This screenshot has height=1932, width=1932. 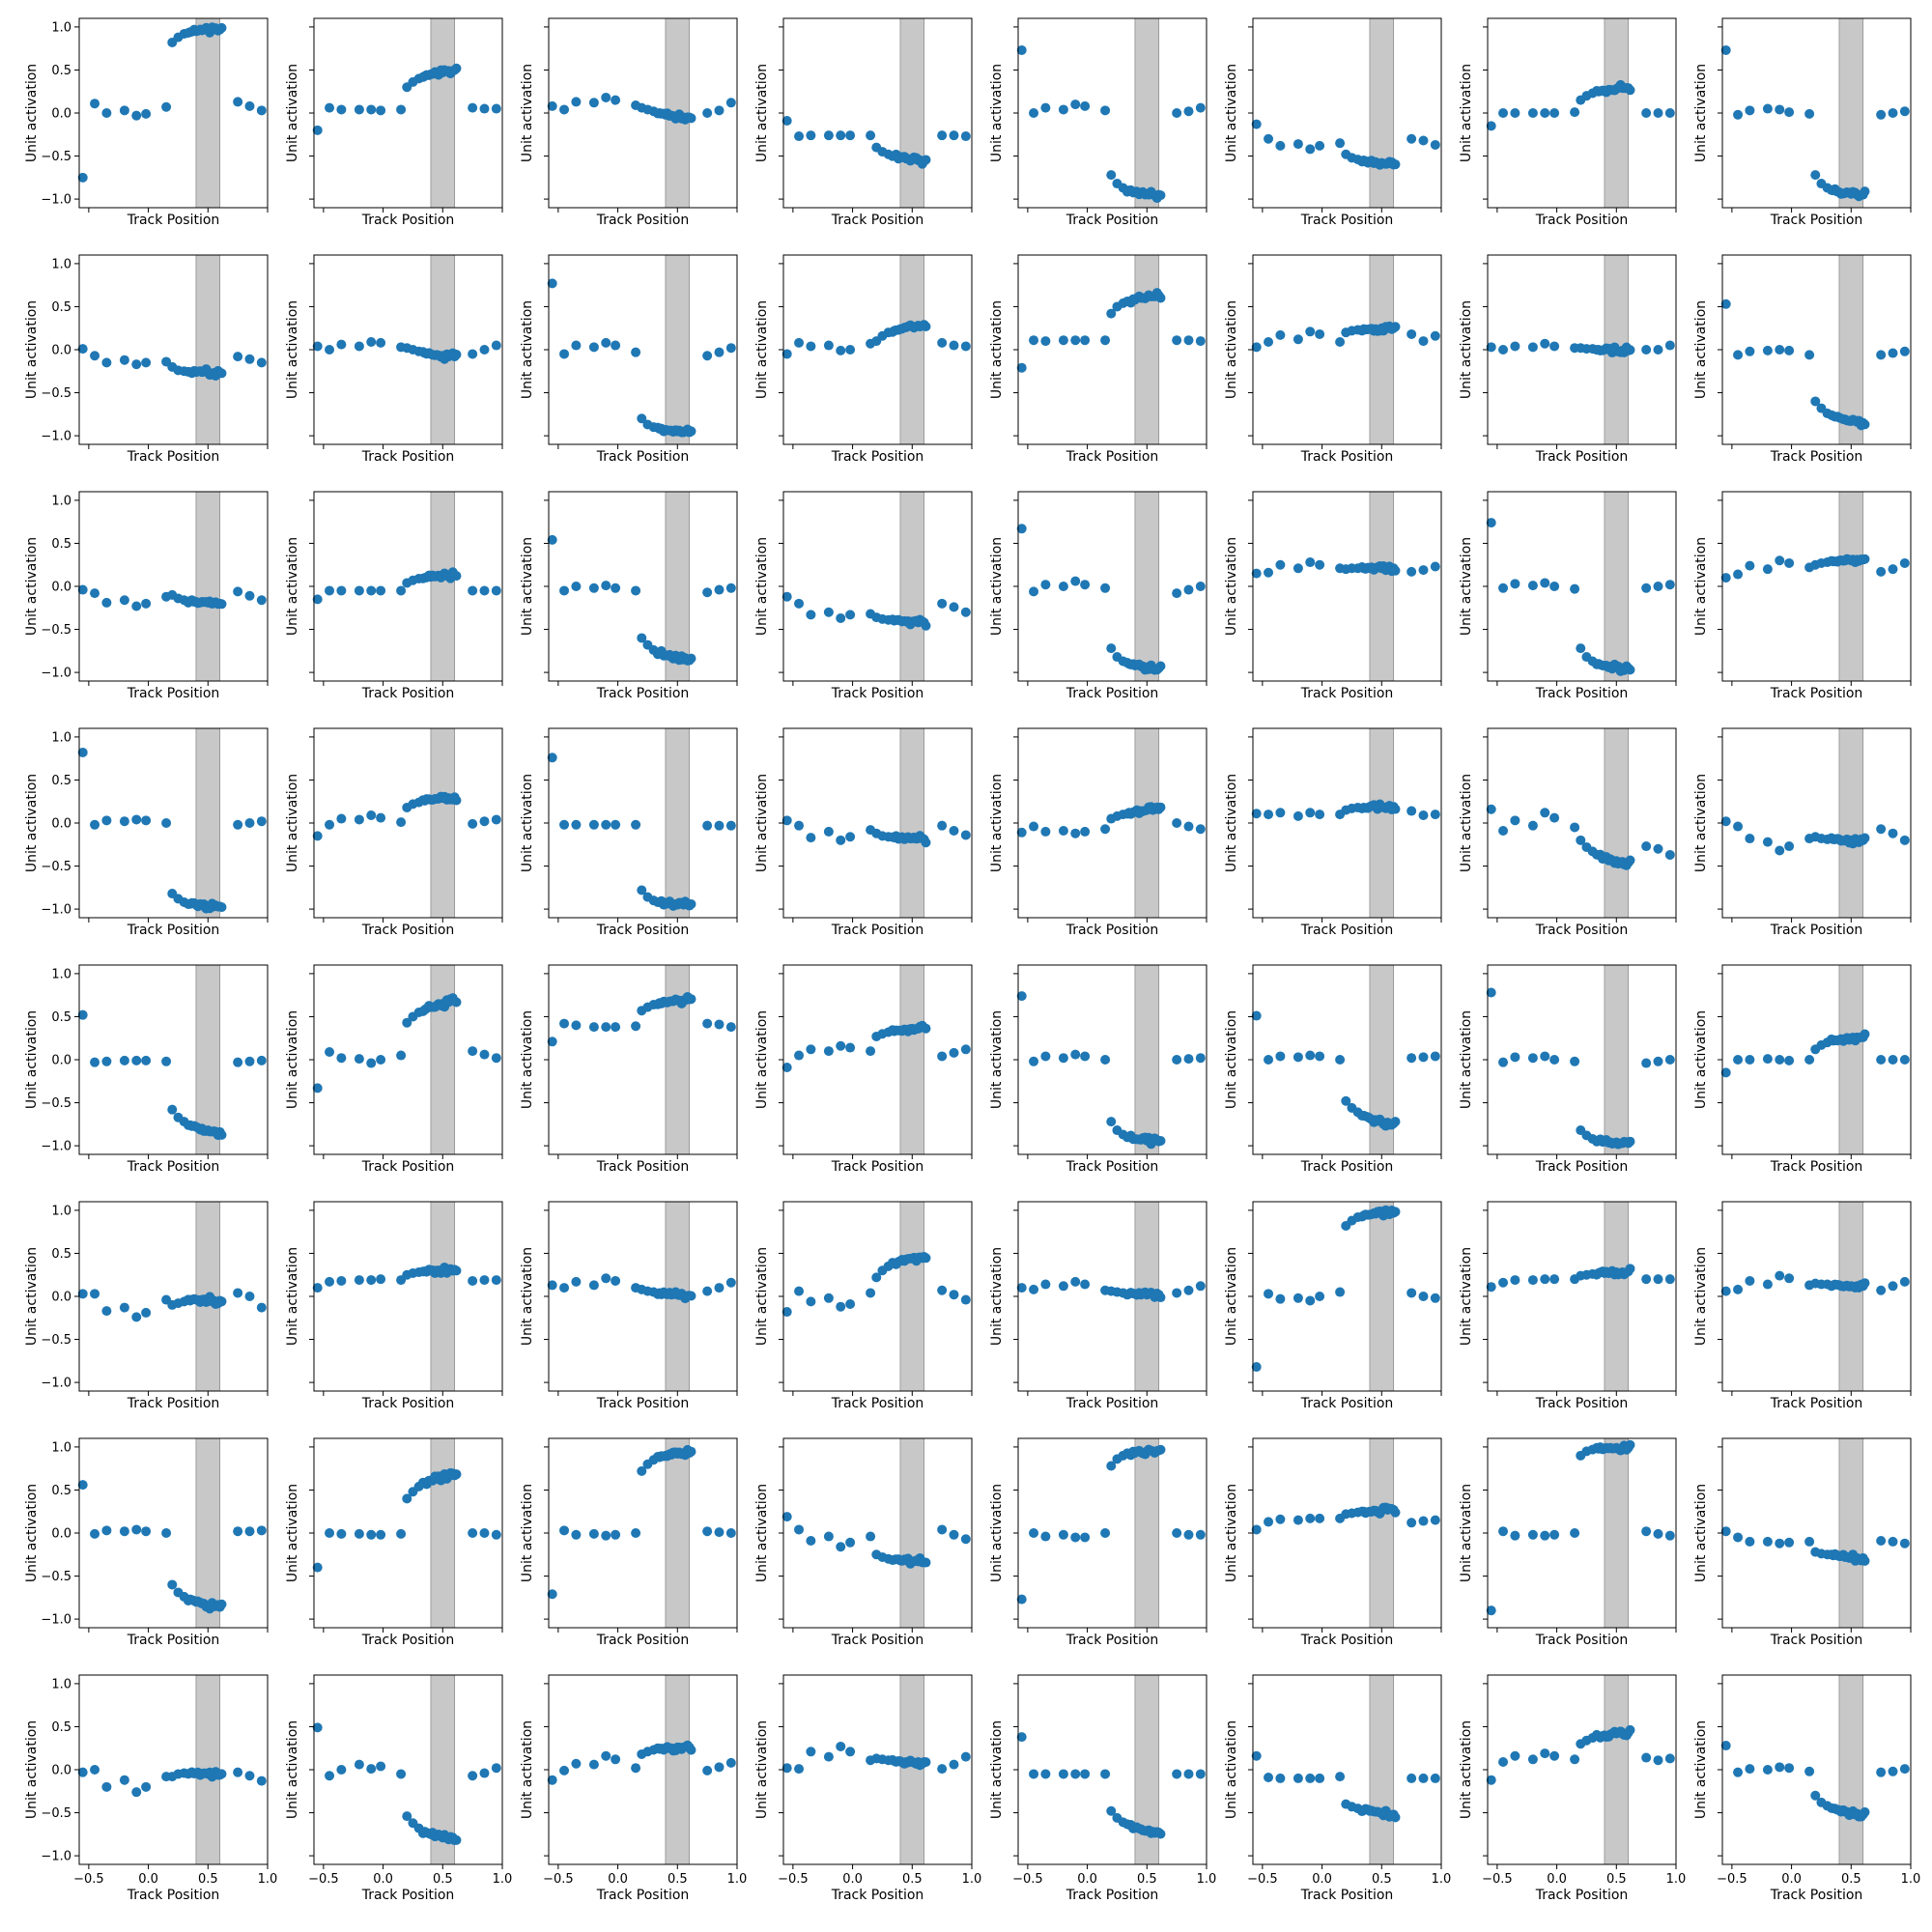 What do you see at coordinates (1568, 1306) in the screenshot?
I see `subplot-47: Track Position Unit activation` at bounding box center [1568, 1306].